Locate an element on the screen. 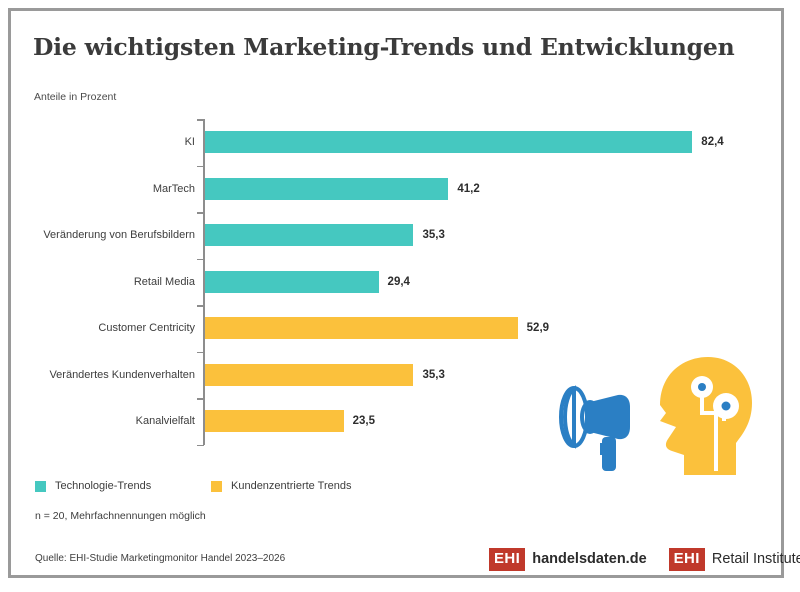  category-axis-line is located at coordinates (204, 282).